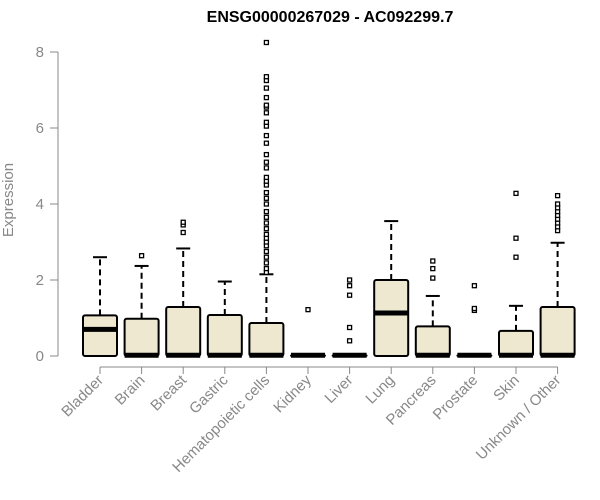  Describe the element at coordinates (292, 393) in the screenshot. I see `x-tick-label: Kidney` at that location.